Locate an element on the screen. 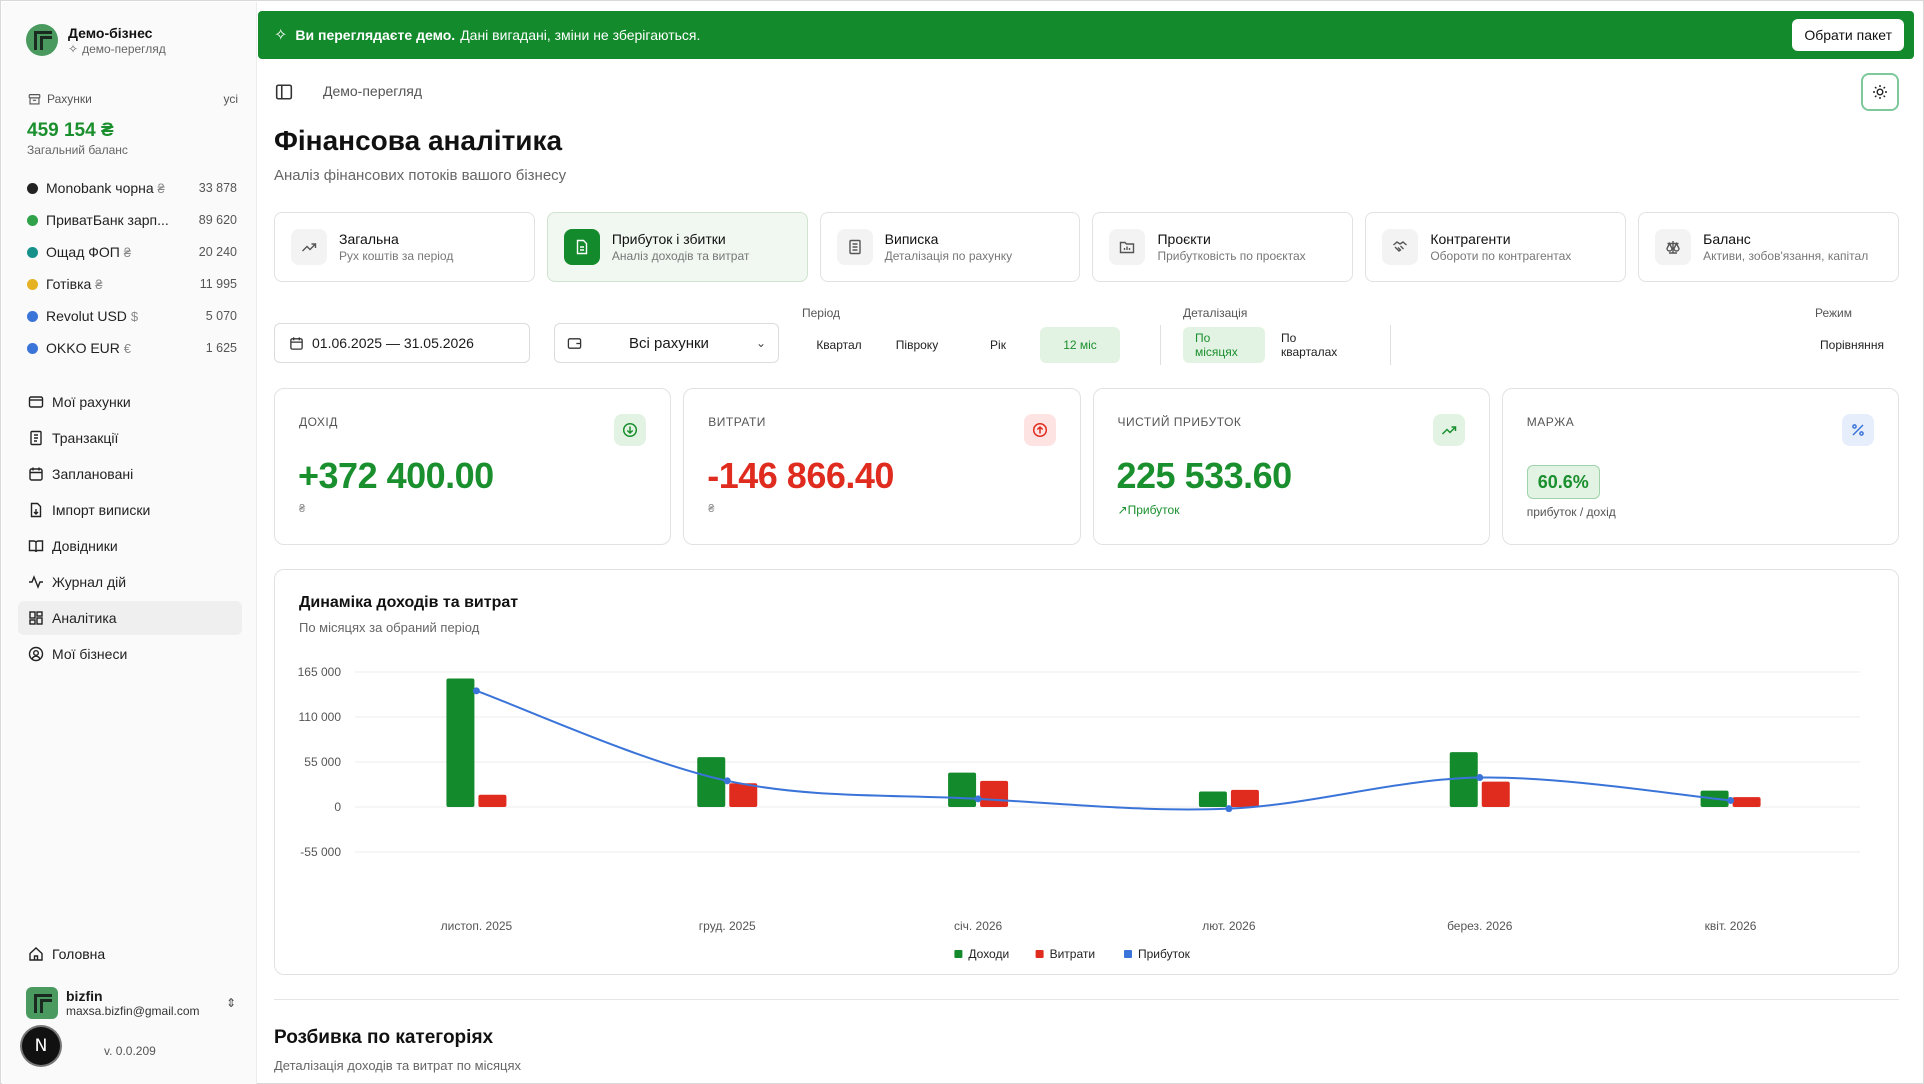 This screenshot has width=1924, height=1084. choose-plan-button: Обрати пакет is located at coordinates (1848, 35).